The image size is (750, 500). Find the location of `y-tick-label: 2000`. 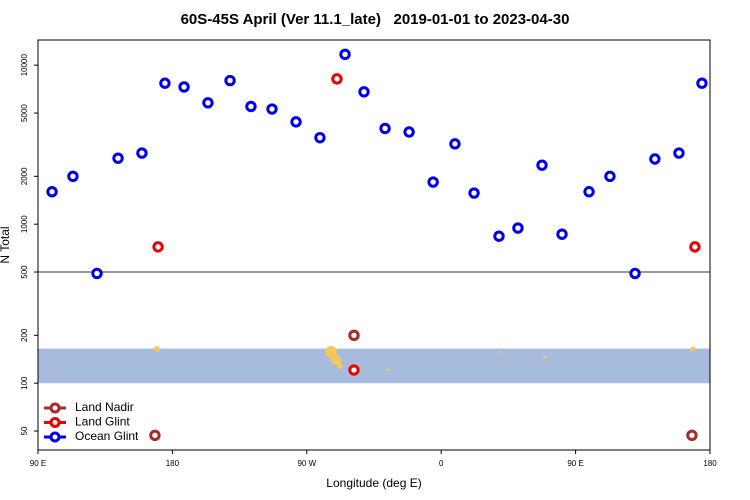

y-tick-label: 2000 is located at coordinates (24, 176).